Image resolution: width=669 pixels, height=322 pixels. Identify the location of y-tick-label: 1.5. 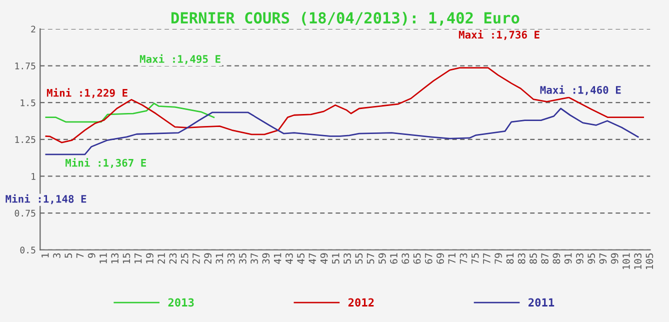
(28, 102).